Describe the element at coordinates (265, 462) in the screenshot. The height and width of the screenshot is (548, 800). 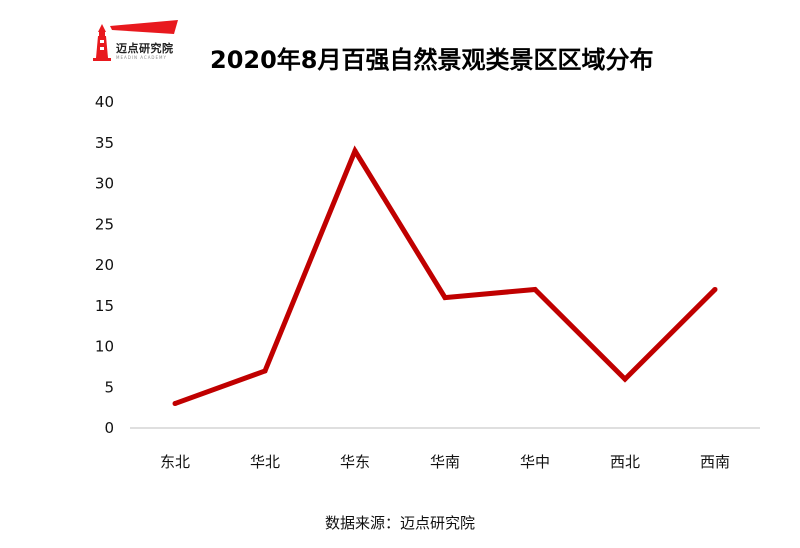
I see `x-tick-label: 华北` at that location.